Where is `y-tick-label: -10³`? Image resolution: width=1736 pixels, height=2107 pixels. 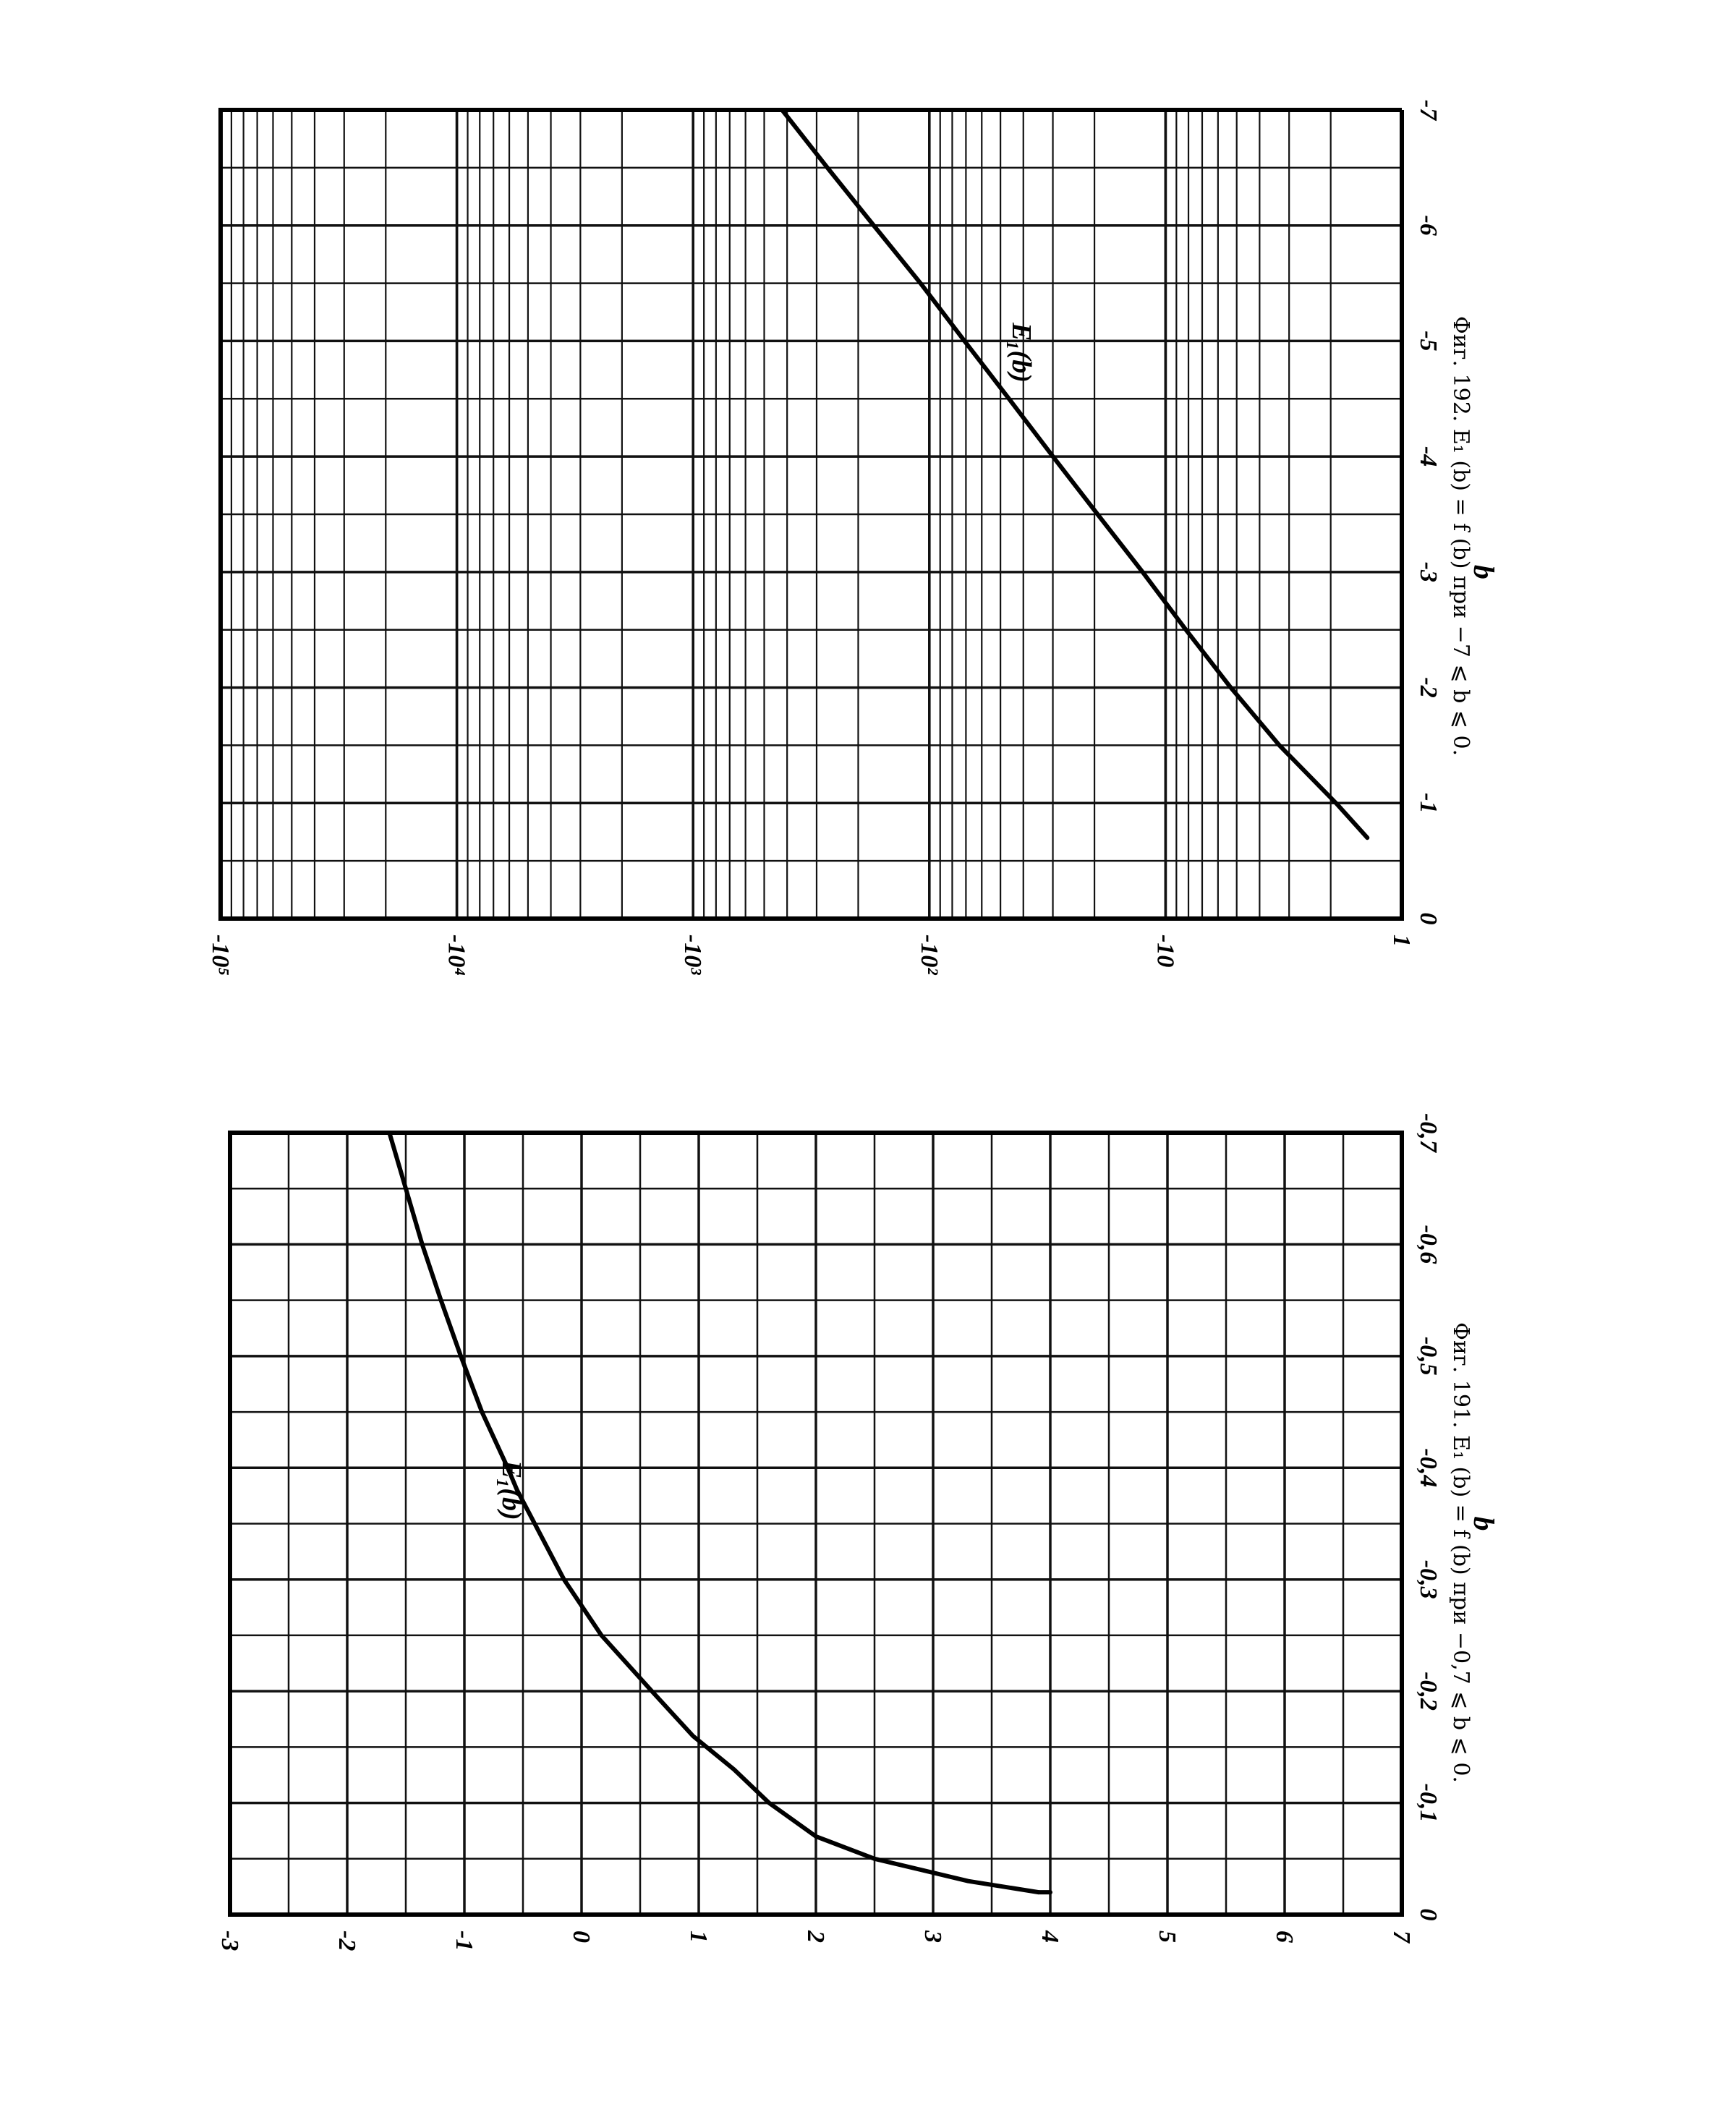 y-tick-label: -10³ is located at coordinates (693, 955).